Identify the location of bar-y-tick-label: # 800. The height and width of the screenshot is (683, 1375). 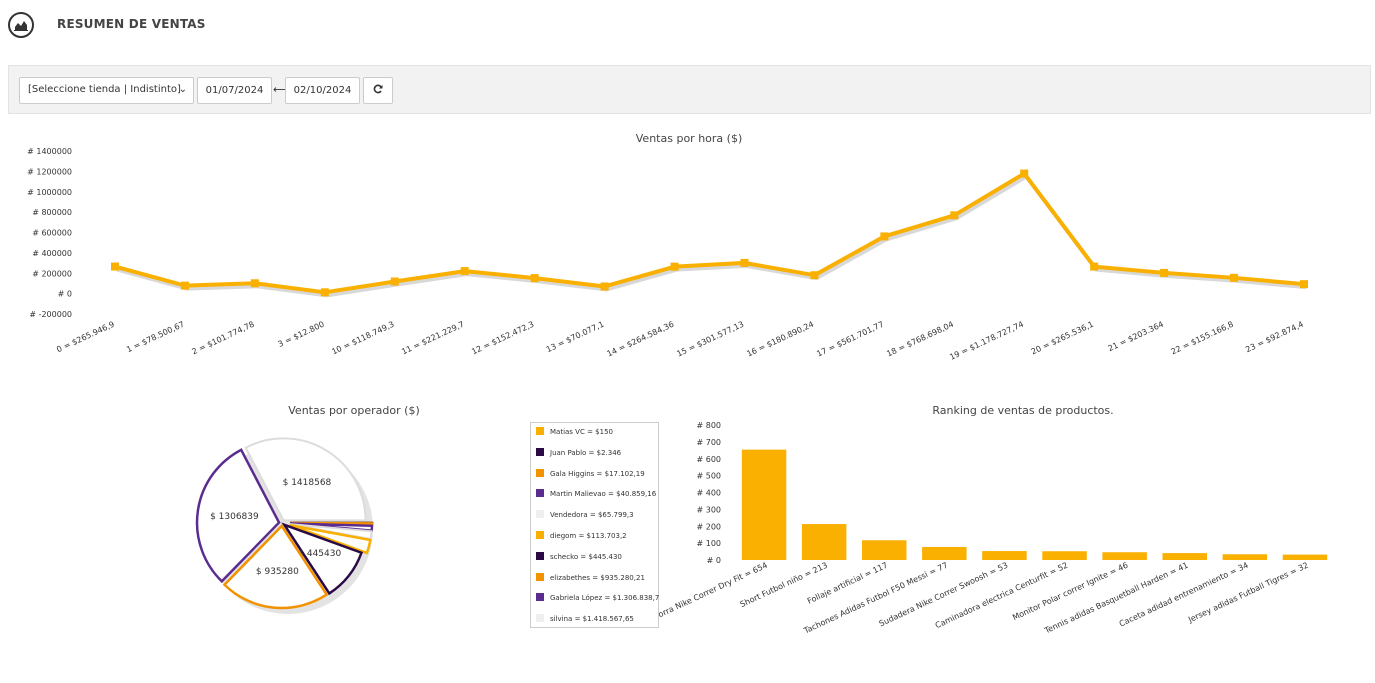
(708, 425).